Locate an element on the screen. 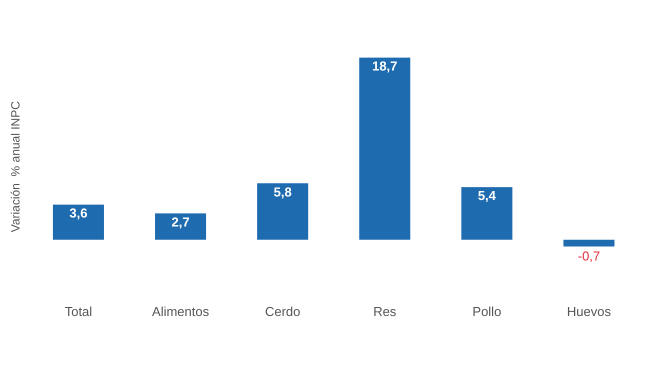  y-axis-title: Variación % anual INPC is located at coordinates (15, 166).